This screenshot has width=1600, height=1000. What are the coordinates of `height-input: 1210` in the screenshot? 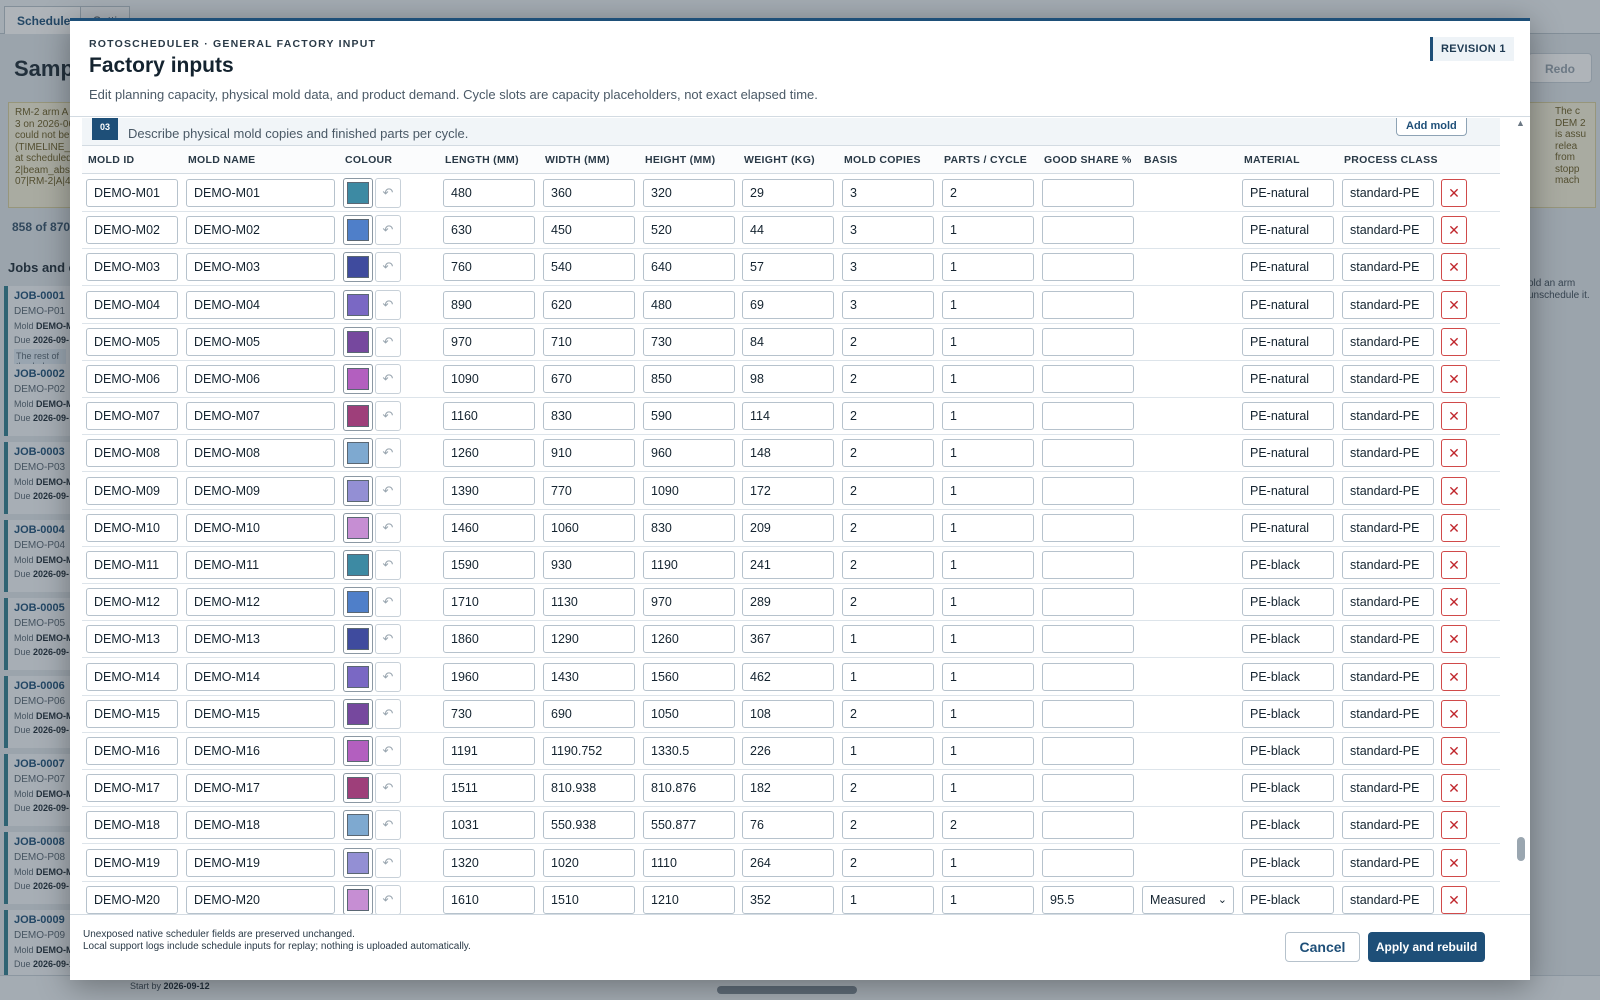 It's located at (689, 899).